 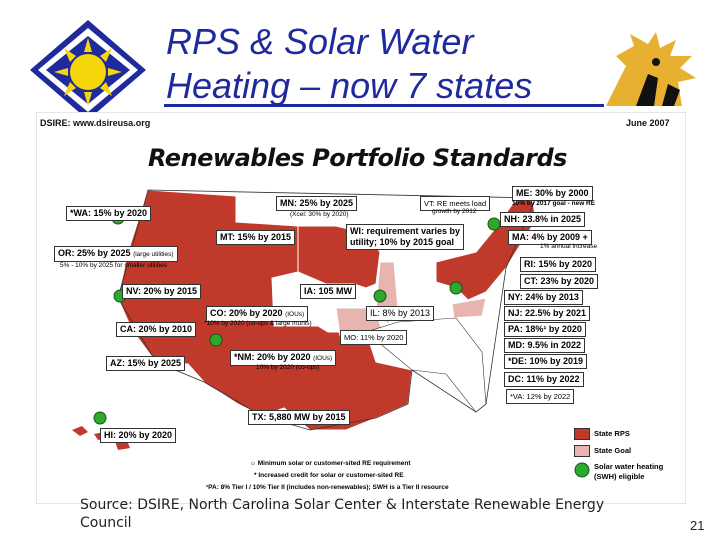 What do you see at coordinates (540, 396) in the screenshot?
I see `label-va: *VA: 12% by 2022` at bounding box center [540, 396].